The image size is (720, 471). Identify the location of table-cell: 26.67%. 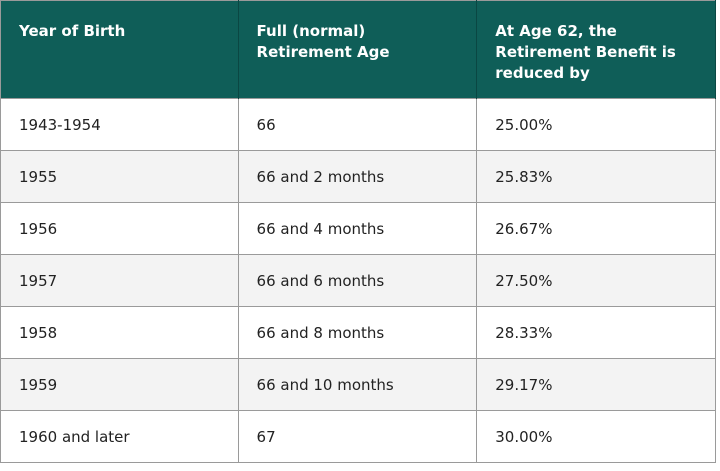
(596, 228).